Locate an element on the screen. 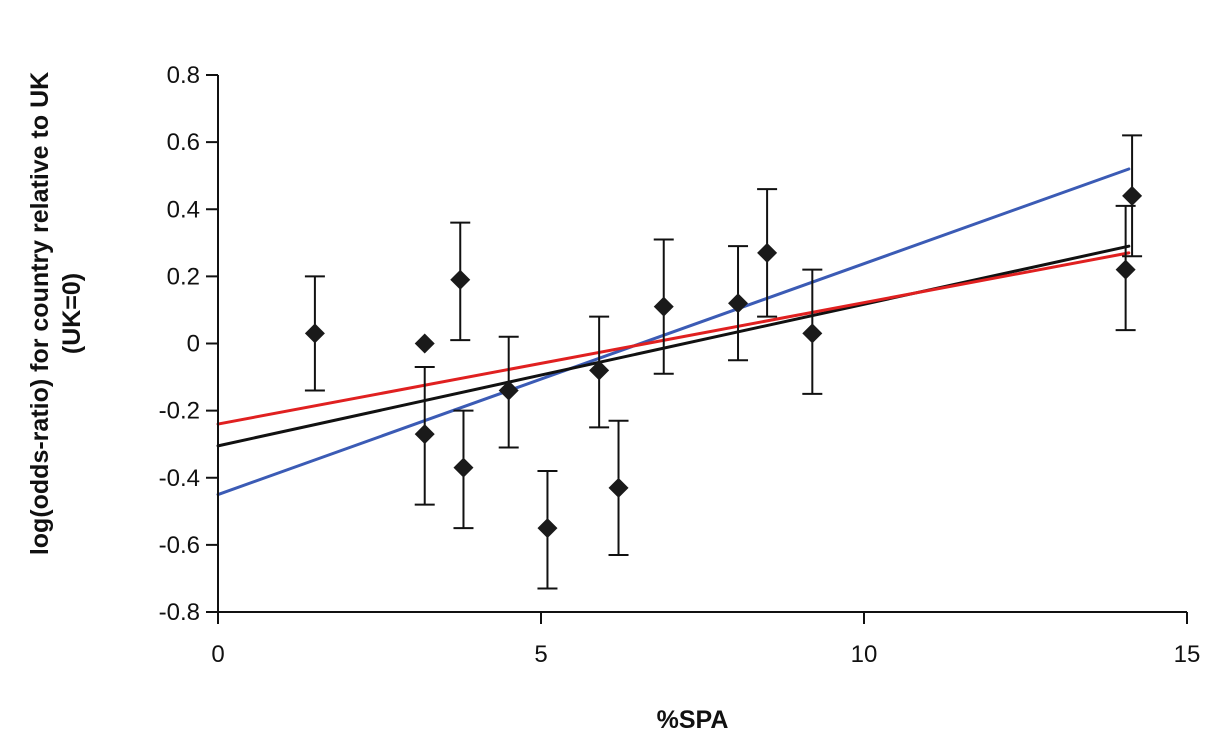 The image size is (1225, 741). x-axis-title: %SPA is located at coordinates (693, 720).